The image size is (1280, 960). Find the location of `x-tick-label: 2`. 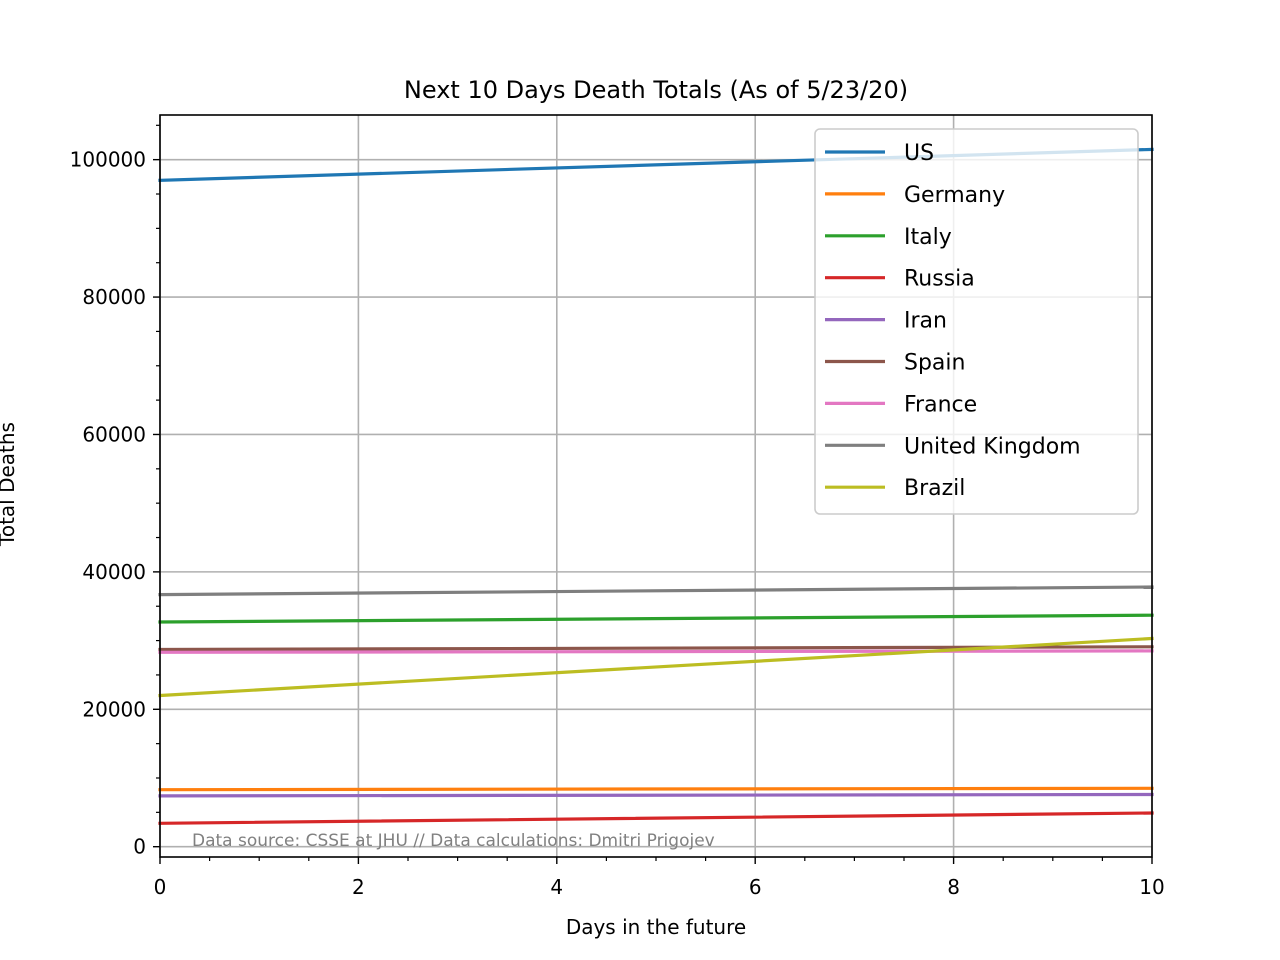

x-tick-label: 2 is located at coordinates (358, 887).